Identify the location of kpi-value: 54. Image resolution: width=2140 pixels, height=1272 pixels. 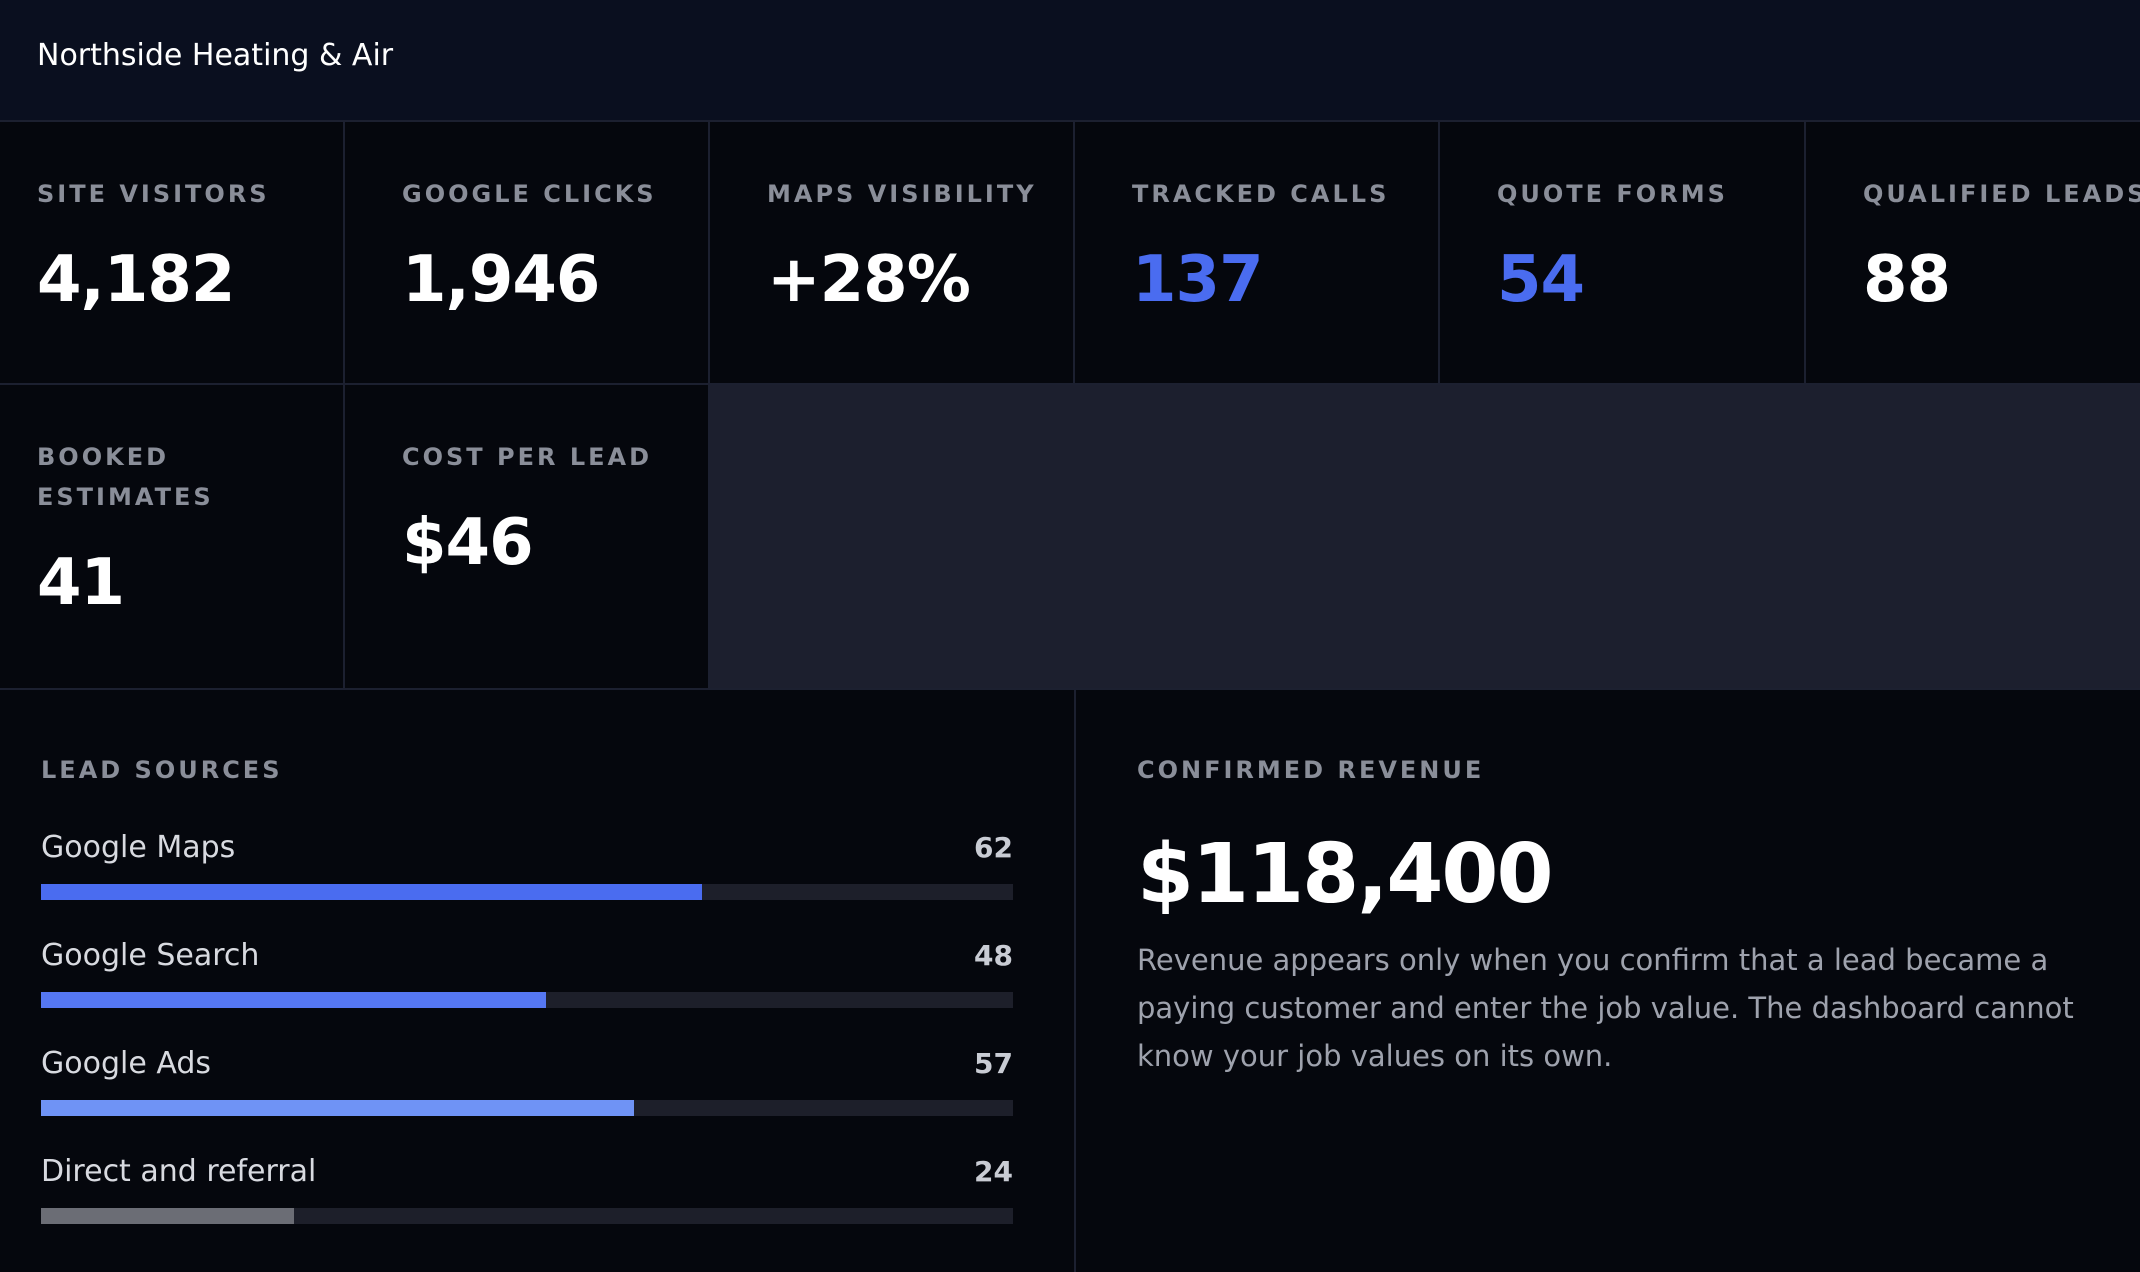
(1541, 280).